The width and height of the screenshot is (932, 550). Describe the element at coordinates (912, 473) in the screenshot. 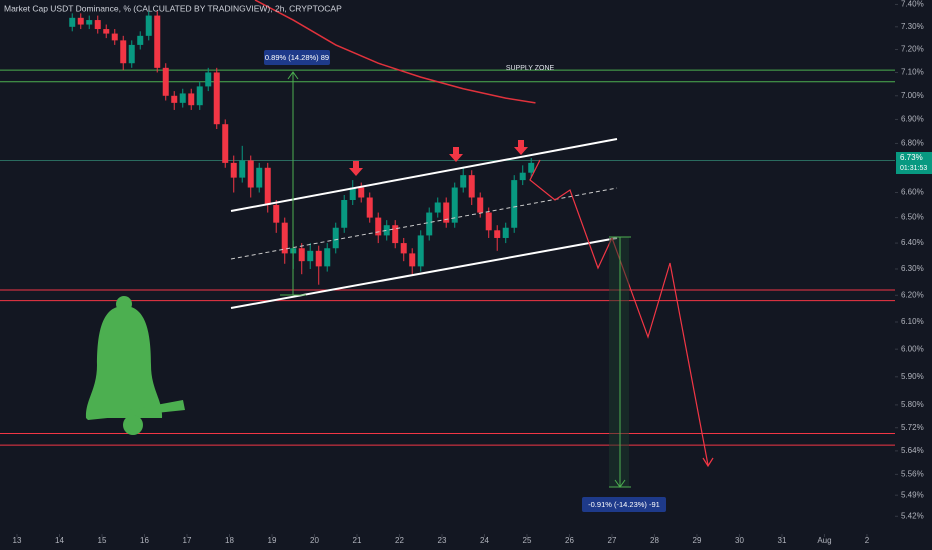

I see `y-tick-label: 5.56%` at that location.